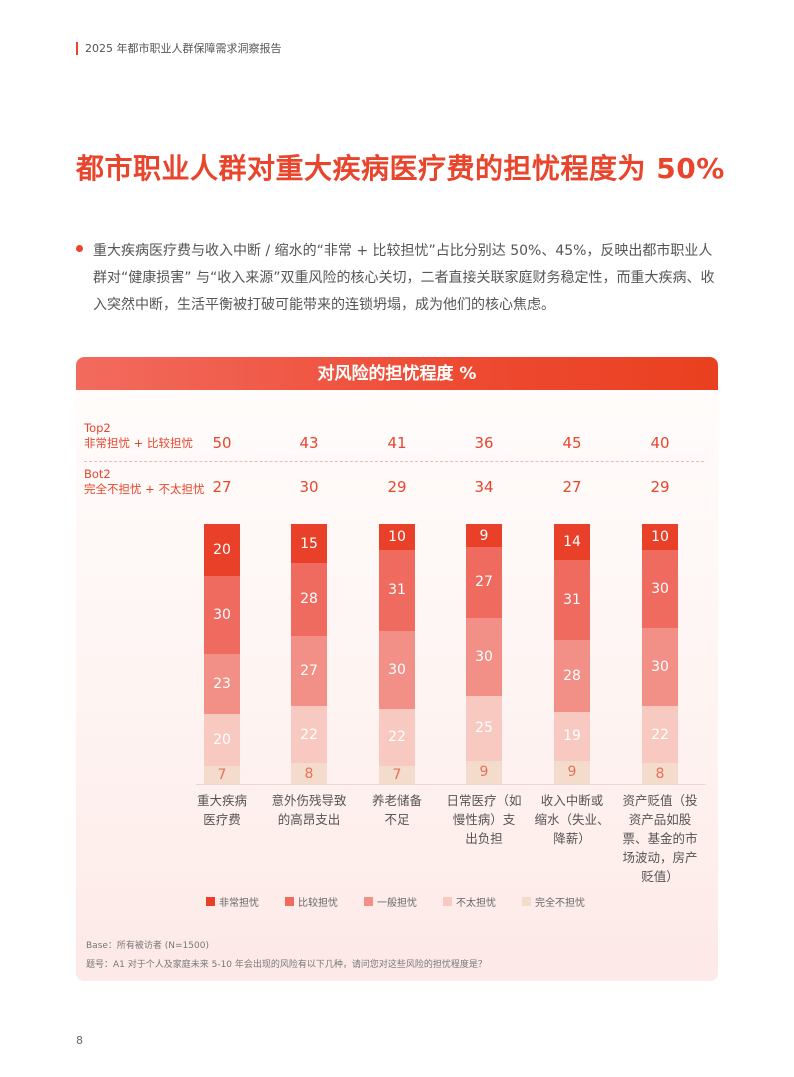 The image size is (794, 1077). I want to click on category-label: 重大疾病 医疗费, so click(221, 810).